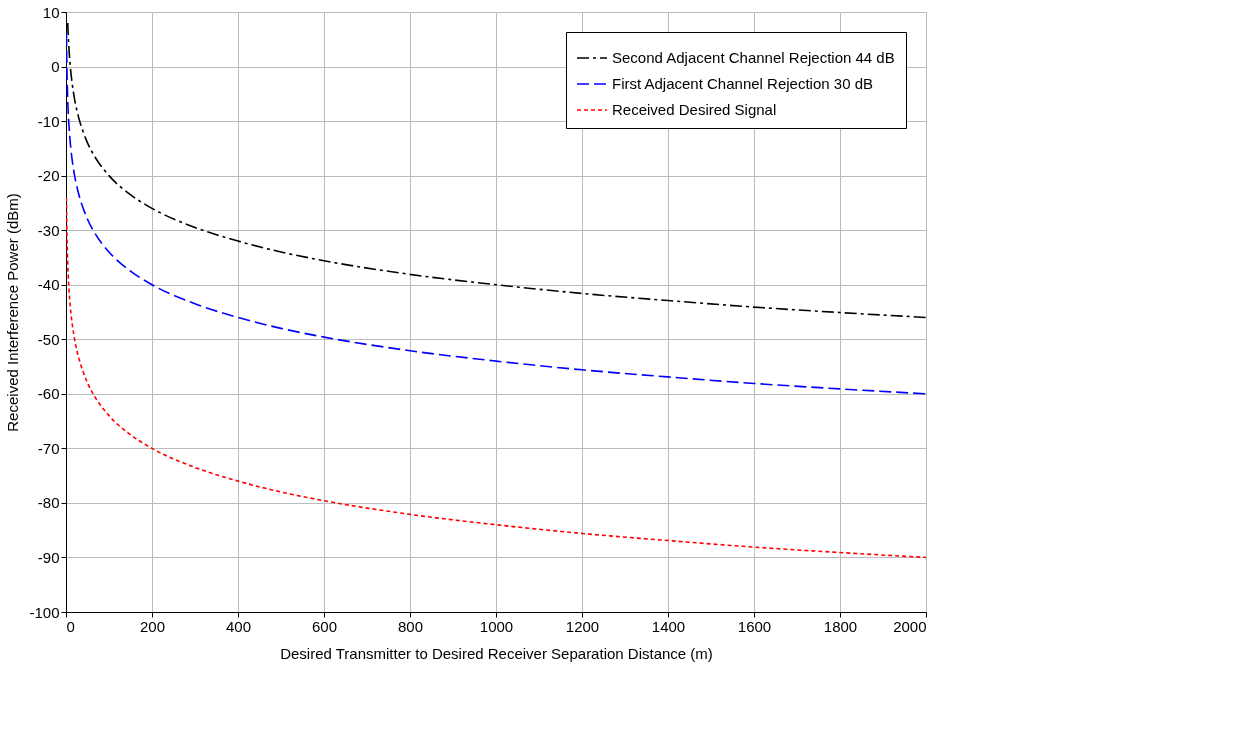 This screenshot has height=748, width=1235. Describe the element at coordinates (742, 83) in the screenshot. I see `legend-label: First Adjacent Channel Rejection 30 dB` at that location.